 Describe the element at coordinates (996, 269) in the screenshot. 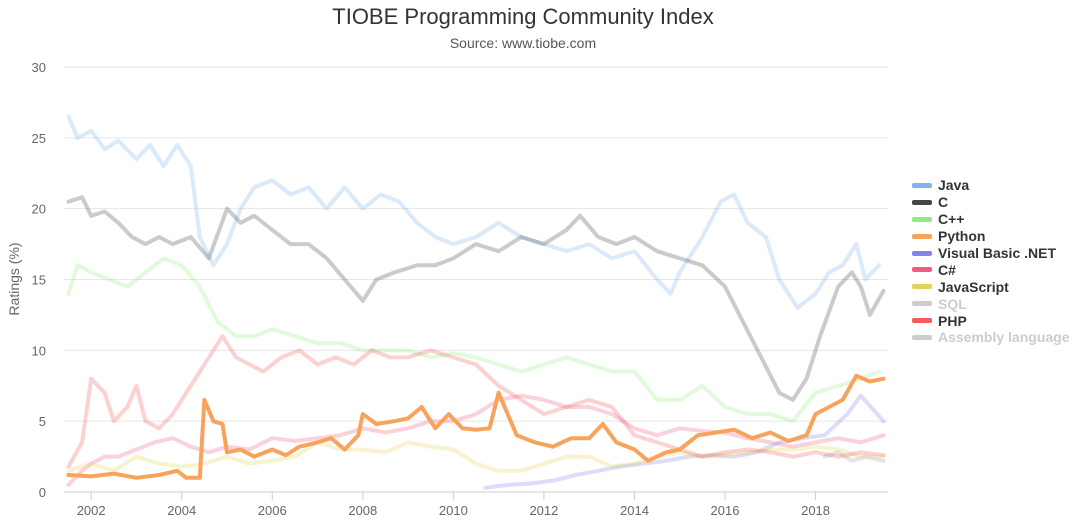

I see `legend-item-c-: C#` at that location.